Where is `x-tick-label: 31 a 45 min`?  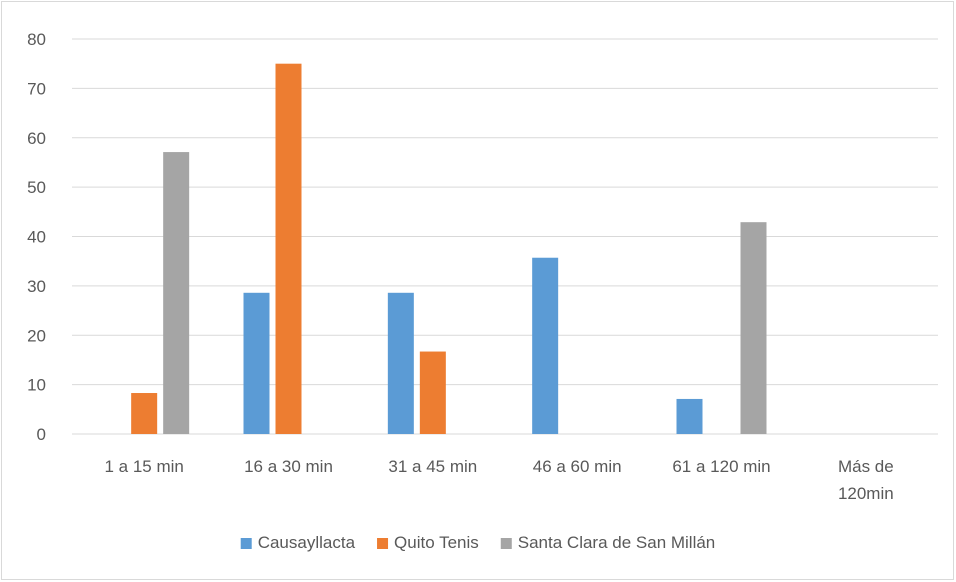 x-tick-label: 31 a 45 min is located at coordinates (432, 466).